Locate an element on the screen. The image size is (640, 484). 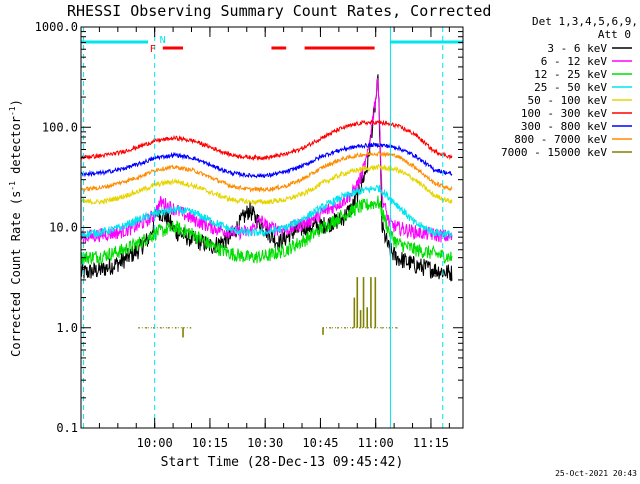
legend-label: 300 - 800 keV is located at coordinates (564, 126).